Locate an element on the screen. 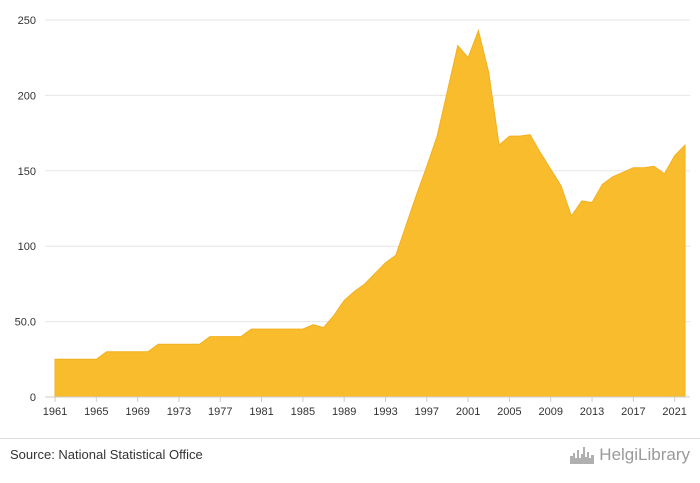 The height and width of the screenshot is (483, 700). y-tick-label: 200 is located at coordinates (27, 96).